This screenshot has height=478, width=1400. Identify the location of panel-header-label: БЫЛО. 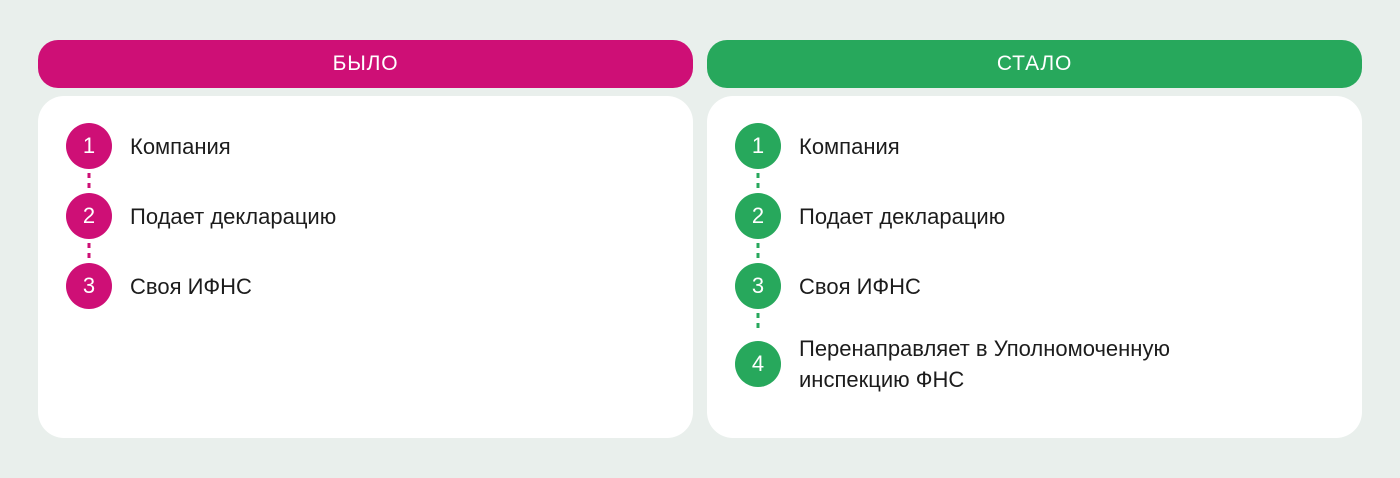
(365, 63).